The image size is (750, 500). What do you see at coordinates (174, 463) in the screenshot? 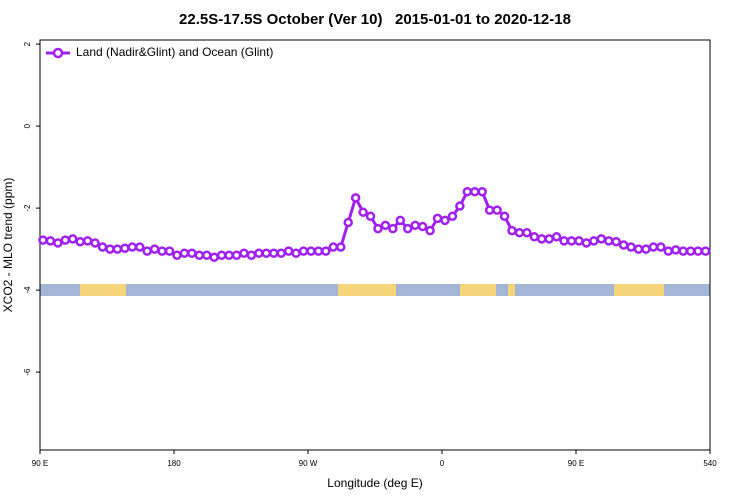
I see `x-tick-label: 180` at bounding box center [174, 463].